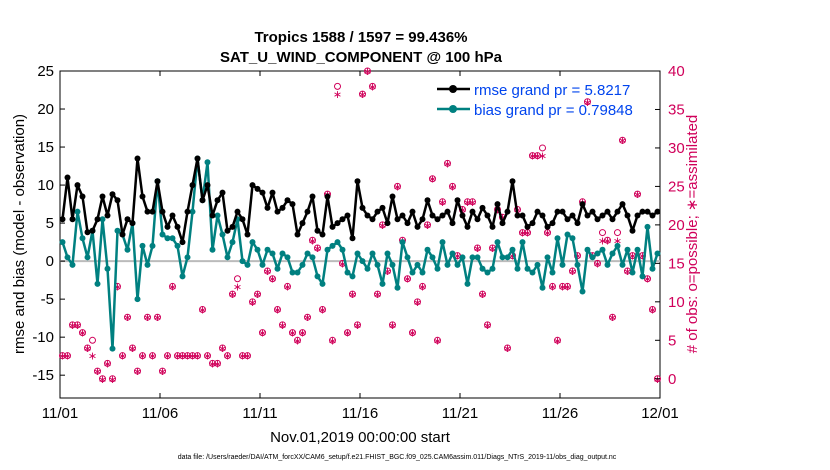  What do you see at coordinates (160, 413) in the screenshot?
I see `x-tick-label: 11/06` at bounding box center [160, 413].